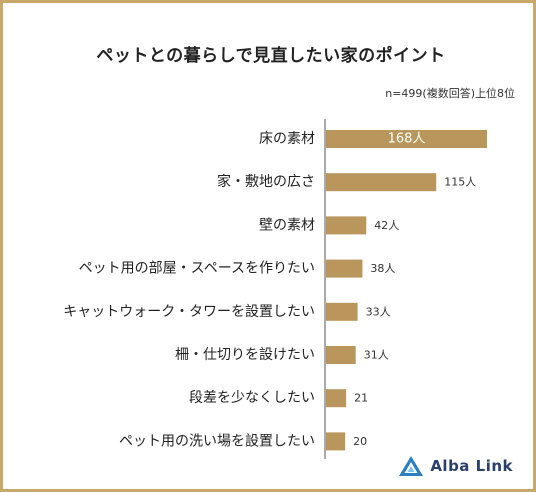 Image resolution: width=536 pixels, height=492 pixels. I want to click on category-label: 床の素材, so click(287, 139).